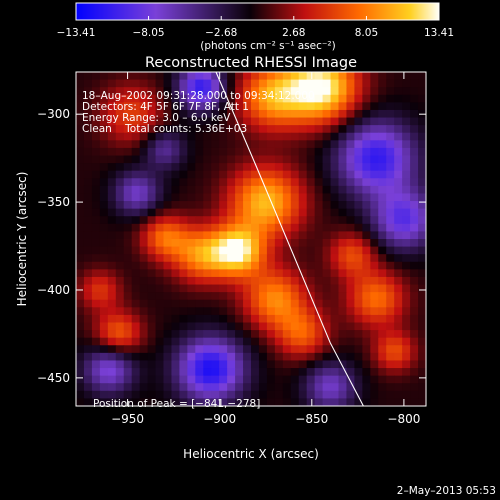 Image resolution: width=500 pixels, height=500 pixels. What do you see at coordinates (439, 33) in the screenshot?
I see `colorbar-tick-label: 13.41` at bounding box center [439, 33].